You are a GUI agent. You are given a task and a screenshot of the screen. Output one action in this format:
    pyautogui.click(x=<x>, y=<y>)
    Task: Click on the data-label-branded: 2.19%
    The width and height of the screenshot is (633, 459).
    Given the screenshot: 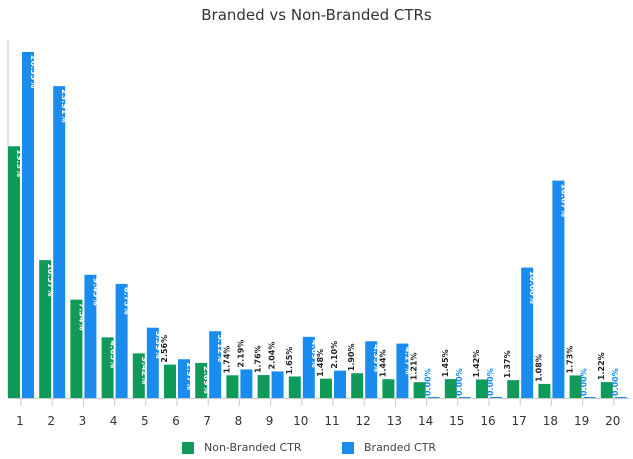 What is the action you would take?
    pyautogui.click(x=240, y=354)
    